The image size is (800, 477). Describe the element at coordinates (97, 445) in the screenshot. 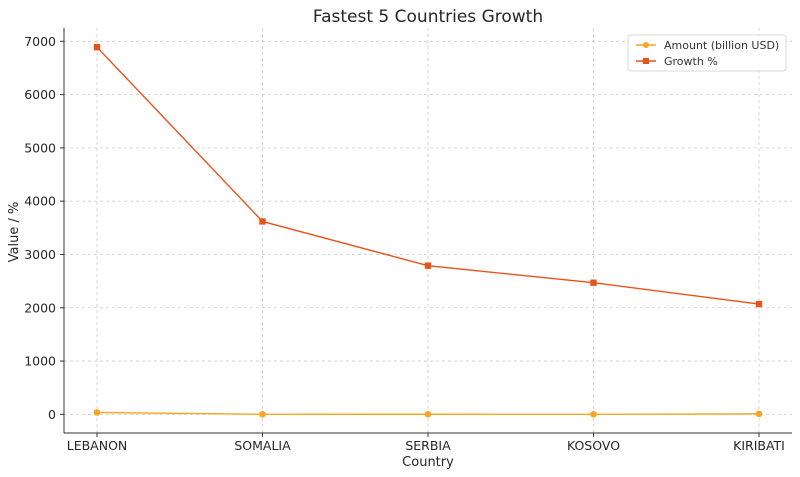

I see `x-tick-label: LEBANON` at that location.